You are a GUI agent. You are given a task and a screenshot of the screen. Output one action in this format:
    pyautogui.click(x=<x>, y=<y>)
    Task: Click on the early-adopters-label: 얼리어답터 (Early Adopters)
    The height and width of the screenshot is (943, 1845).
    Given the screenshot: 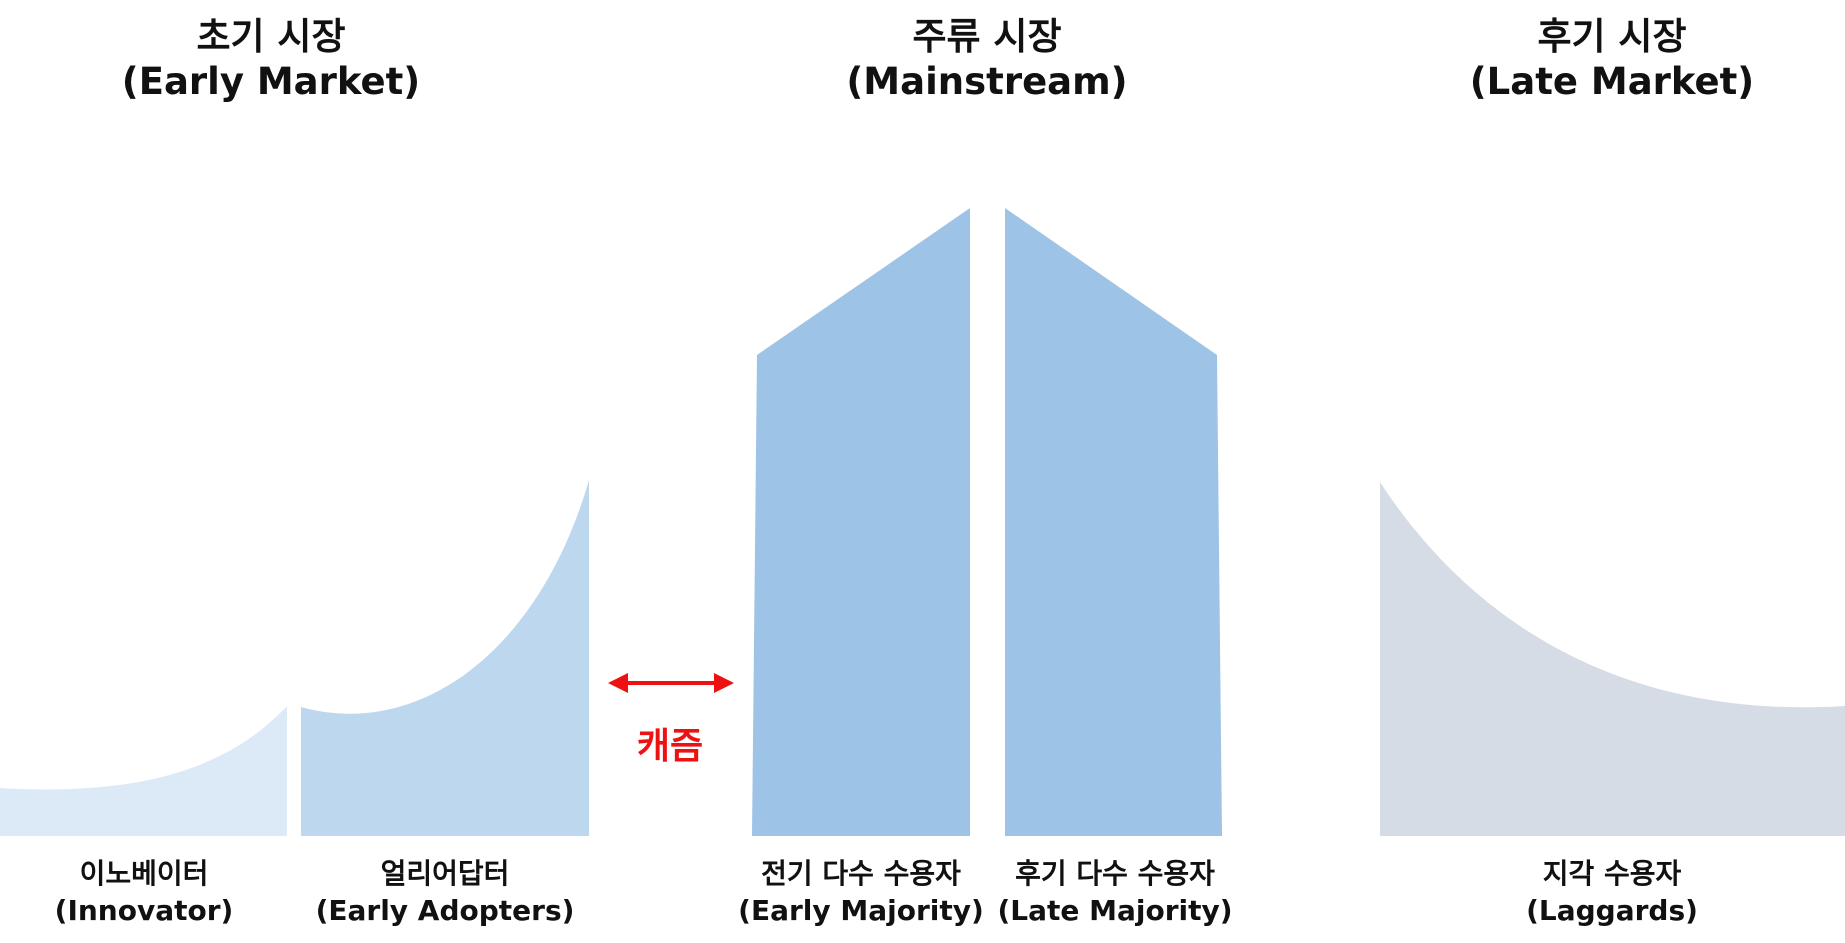 What is the action you would take?
    pyautogui.click(x=445, y=892)
    